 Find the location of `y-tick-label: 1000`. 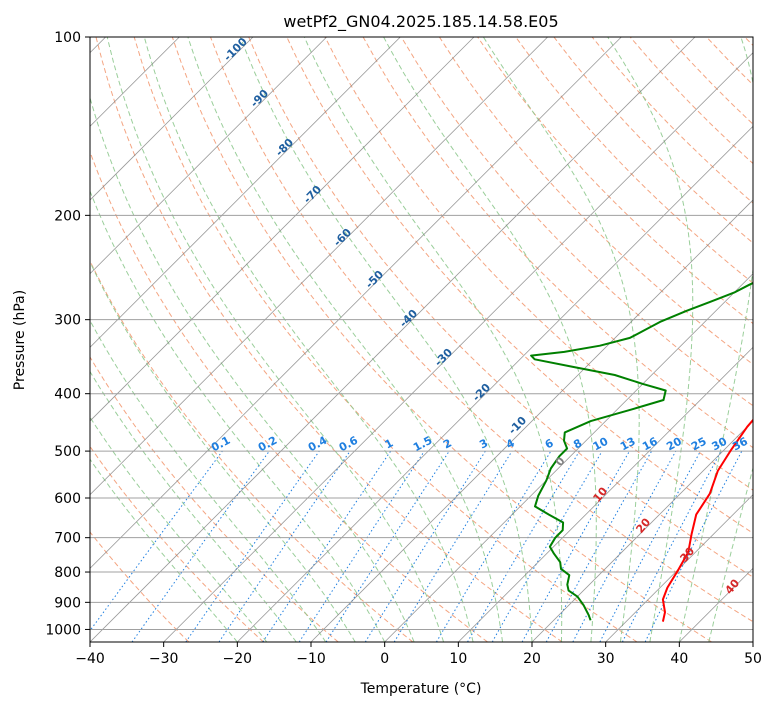

y-tick-label: 1000 is located at coordinates (63, 630).